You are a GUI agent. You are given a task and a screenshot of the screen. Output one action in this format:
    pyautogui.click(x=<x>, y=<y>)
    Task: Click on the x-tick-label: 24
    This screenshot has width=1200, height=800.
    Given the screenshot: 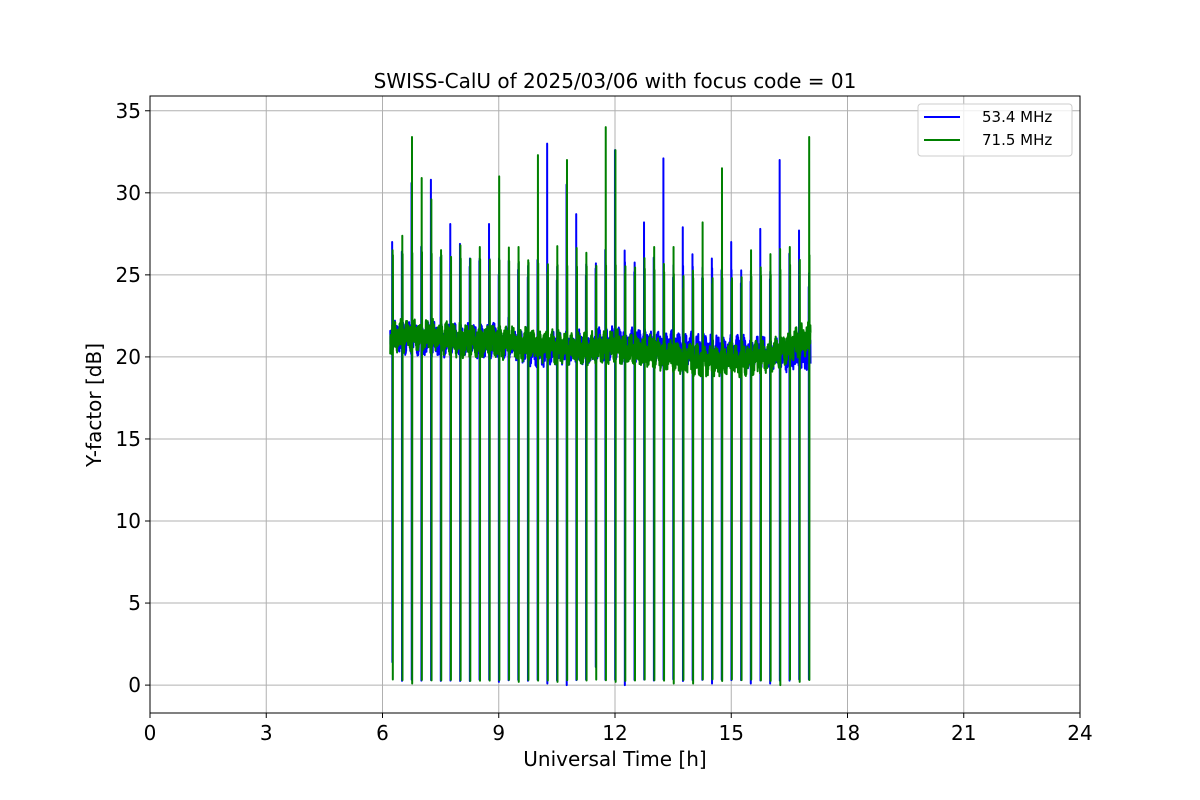 What is the action you would take?
    pyautogui.click(x=1079, y=733)
    